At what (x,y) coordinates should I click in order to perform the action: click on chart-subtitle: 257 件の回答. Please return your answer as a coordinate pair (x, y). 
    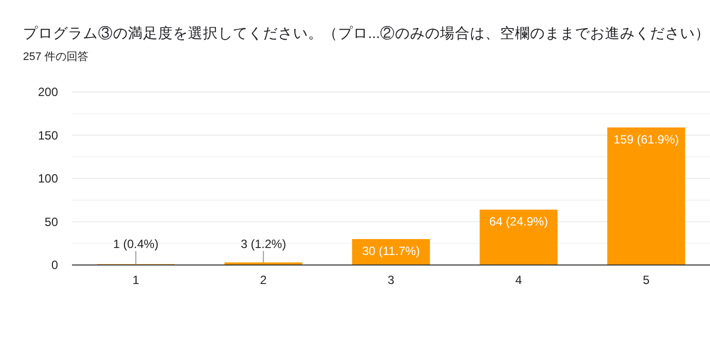
    Looking at the image, I should click on (55, 57).